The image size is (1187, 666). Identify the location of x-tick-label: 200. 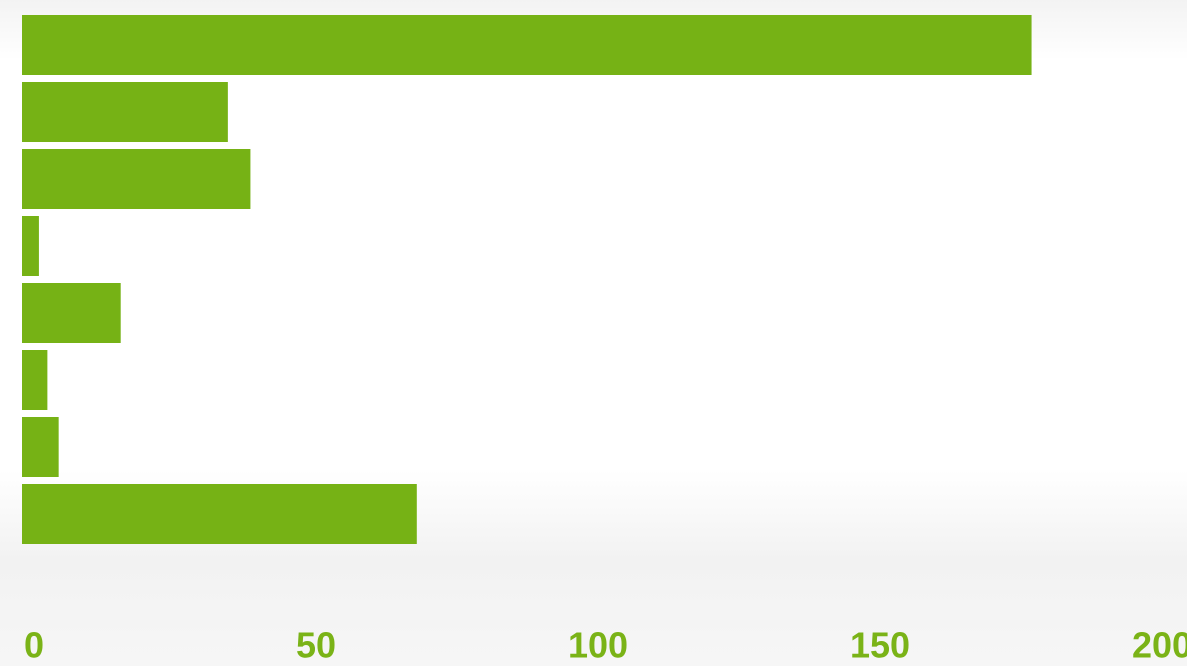
(1159, 645).